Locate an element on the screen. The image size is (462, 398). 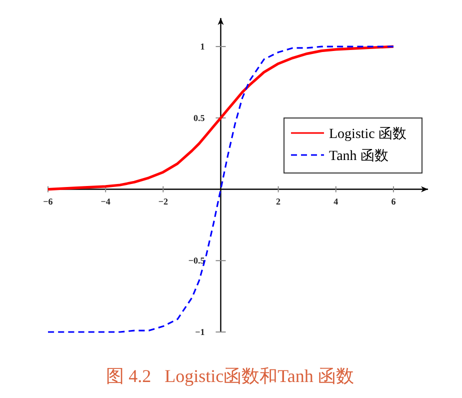
x-tick-label: 4 is located at coordinates (336, 201).